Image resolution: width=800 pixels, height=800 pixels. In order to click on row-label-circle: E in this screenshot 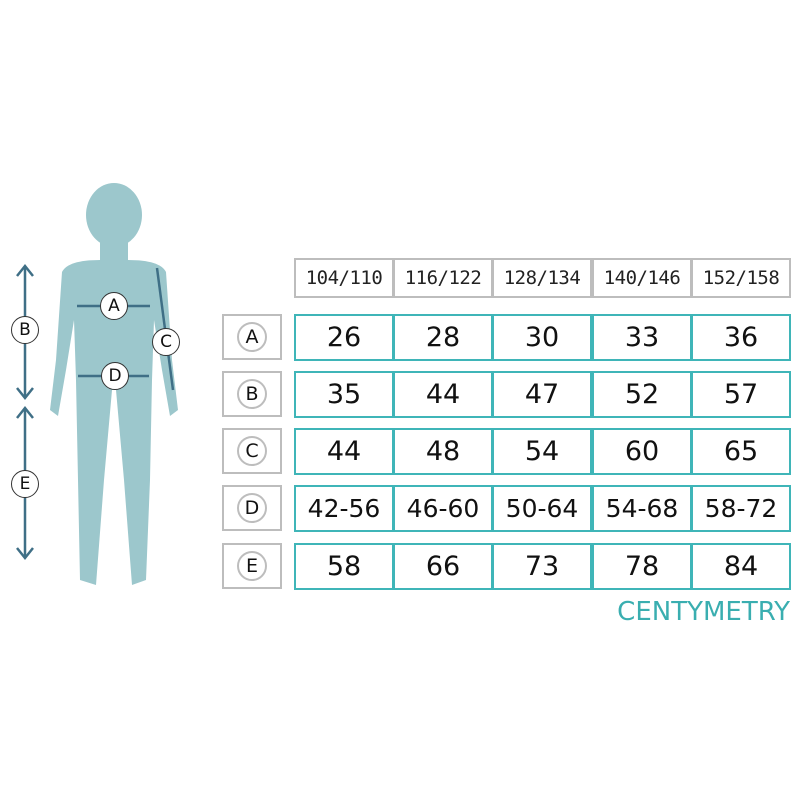, I will do `click(252, 566)`.